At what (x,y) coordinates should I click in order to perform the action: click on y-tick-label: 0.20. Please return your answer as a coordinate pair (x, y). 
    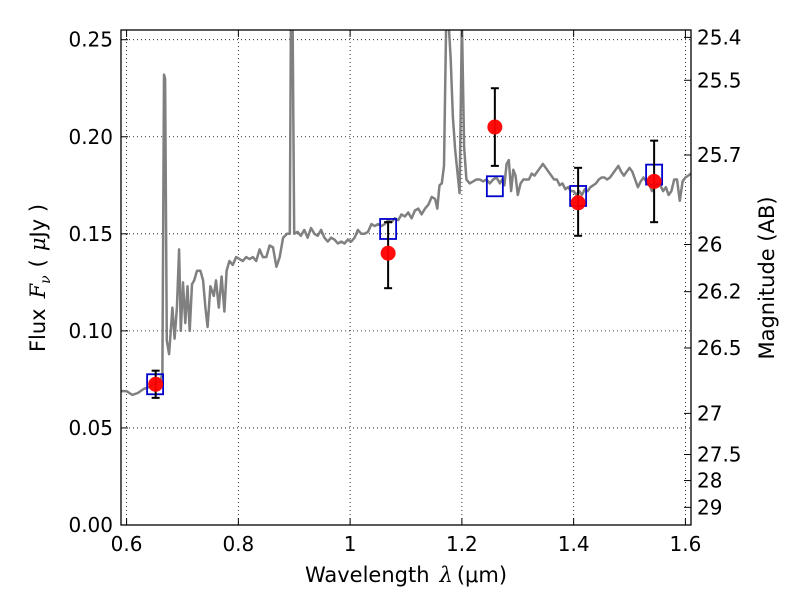
    Looking at the image, I should click on (90, 137).